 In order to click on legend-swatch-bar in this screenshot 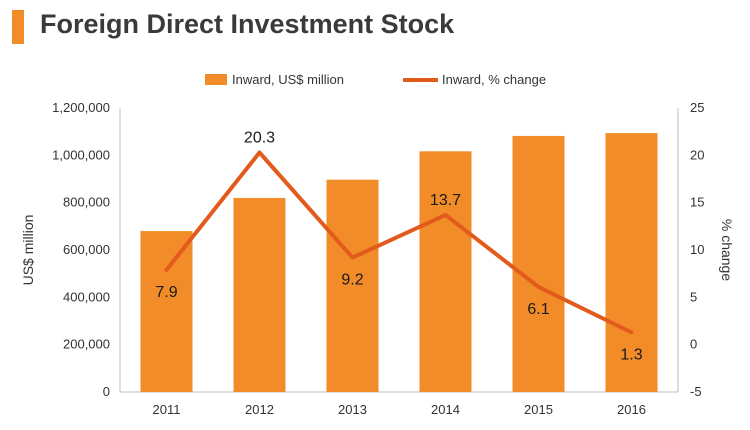, I will do `click(216, 79)`.